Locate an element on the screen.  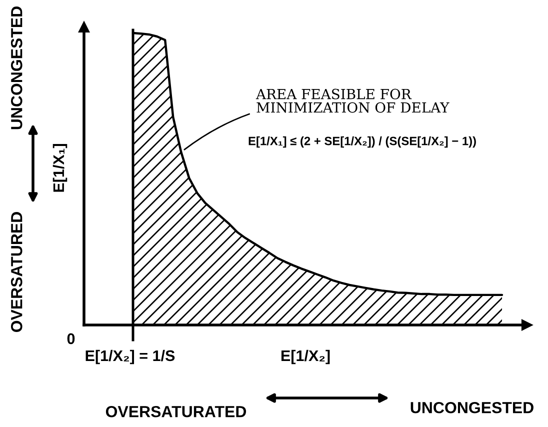
y-axis-title: E[1/X₁] is located at coordinates (60, 168).